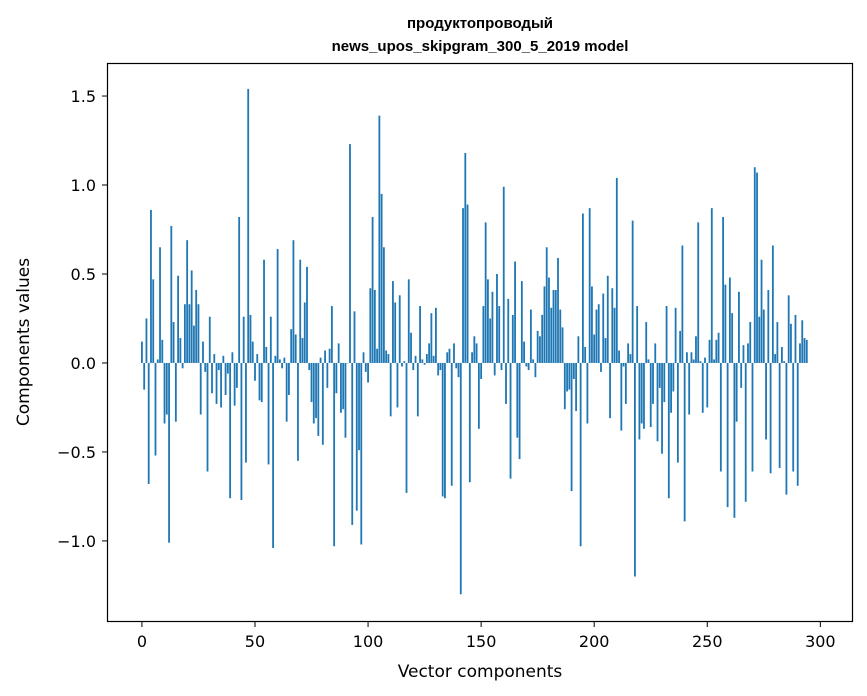 The width and height of the screenshot is (867, 696). I want to click on x-tick-label: 150, so click(481, 641).